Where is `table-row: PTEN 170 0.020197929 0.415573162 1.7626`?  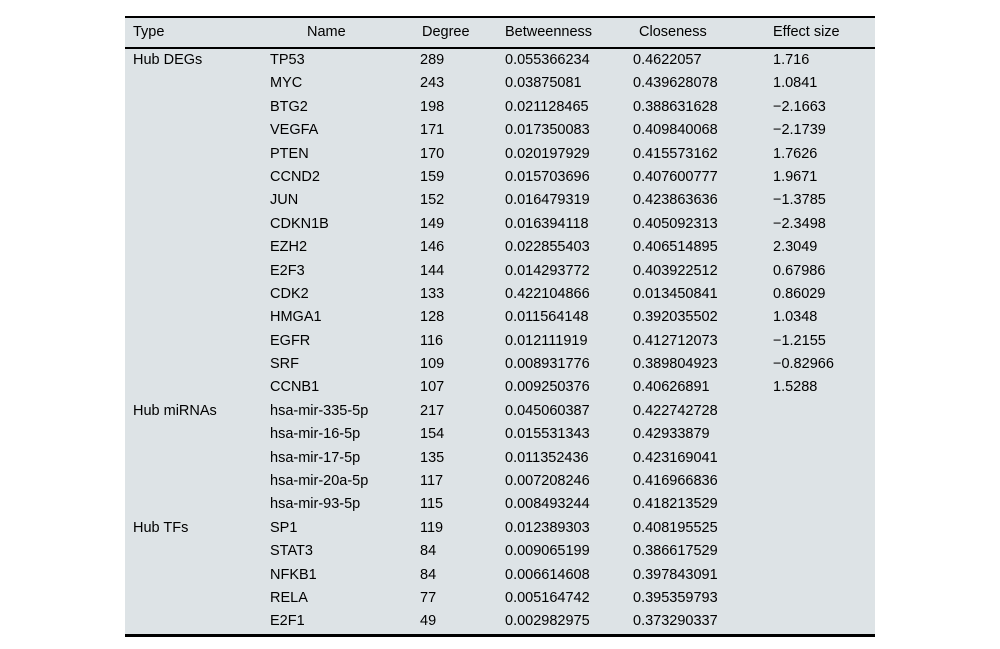 table-row: PTEN 170 0.020197929 0.415573162 1.7626 is located at coordinates (500, 154).